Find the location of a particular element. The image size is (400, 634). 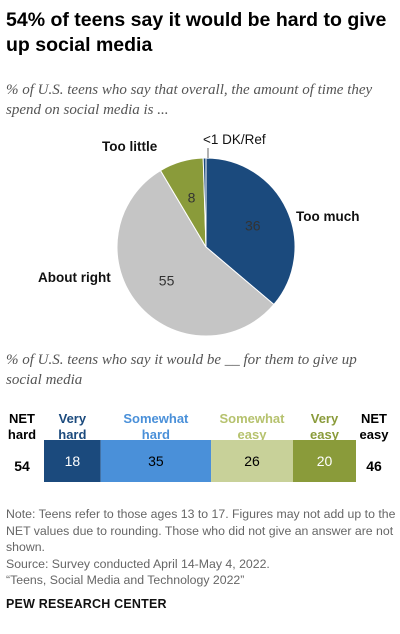

net-easy-header-line1: NET is located at coordinates (374, 418).